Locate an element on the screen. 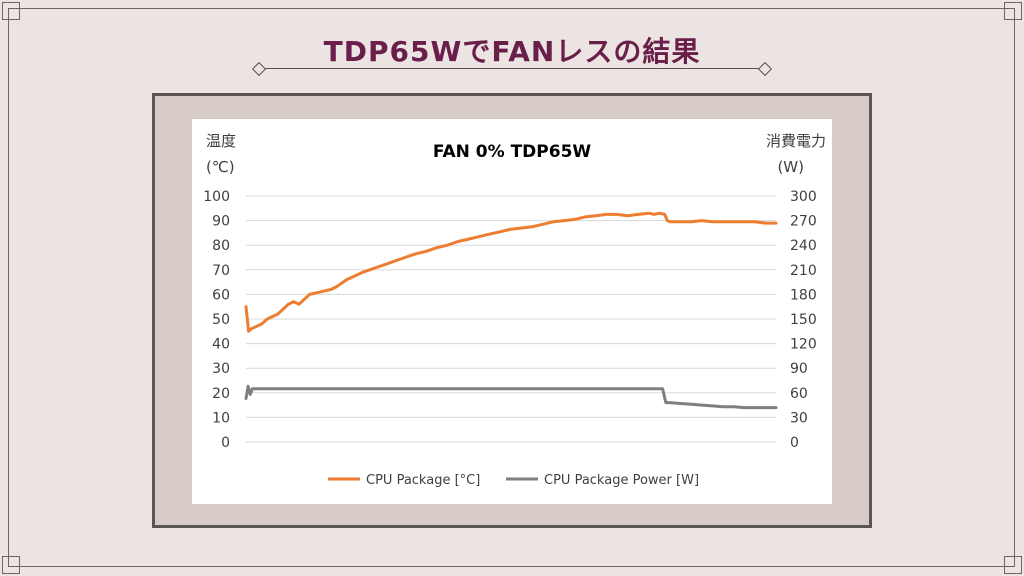  y-right-axis-label-line2: (W) is located at coordinates (790, 167).